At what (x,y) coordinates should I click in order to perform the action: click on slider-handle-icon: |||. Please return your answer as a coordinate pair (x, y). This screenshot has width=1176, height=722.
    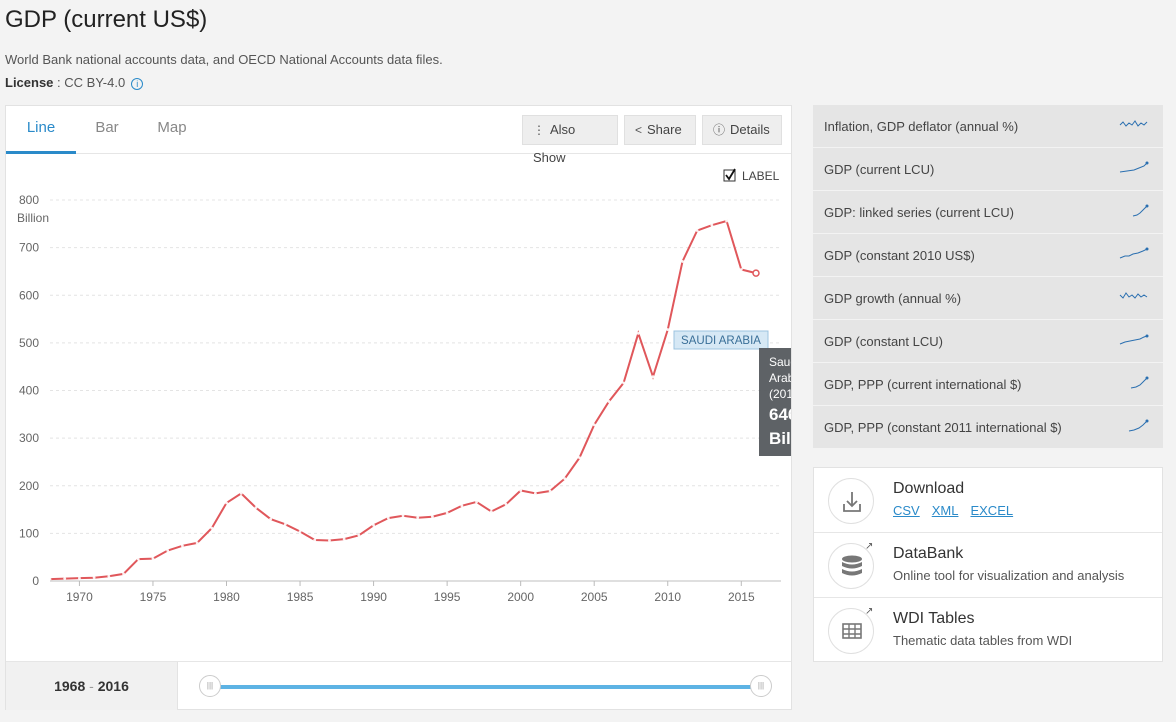
    Looking at the image, I should click on (210, 685).